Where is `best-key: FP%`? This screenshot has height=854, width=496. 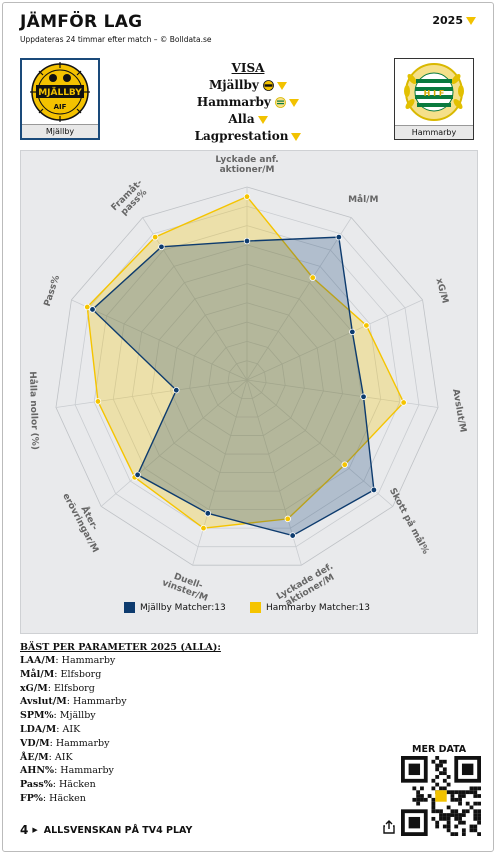
best-key: FP% is located at coordinates (31, 798).